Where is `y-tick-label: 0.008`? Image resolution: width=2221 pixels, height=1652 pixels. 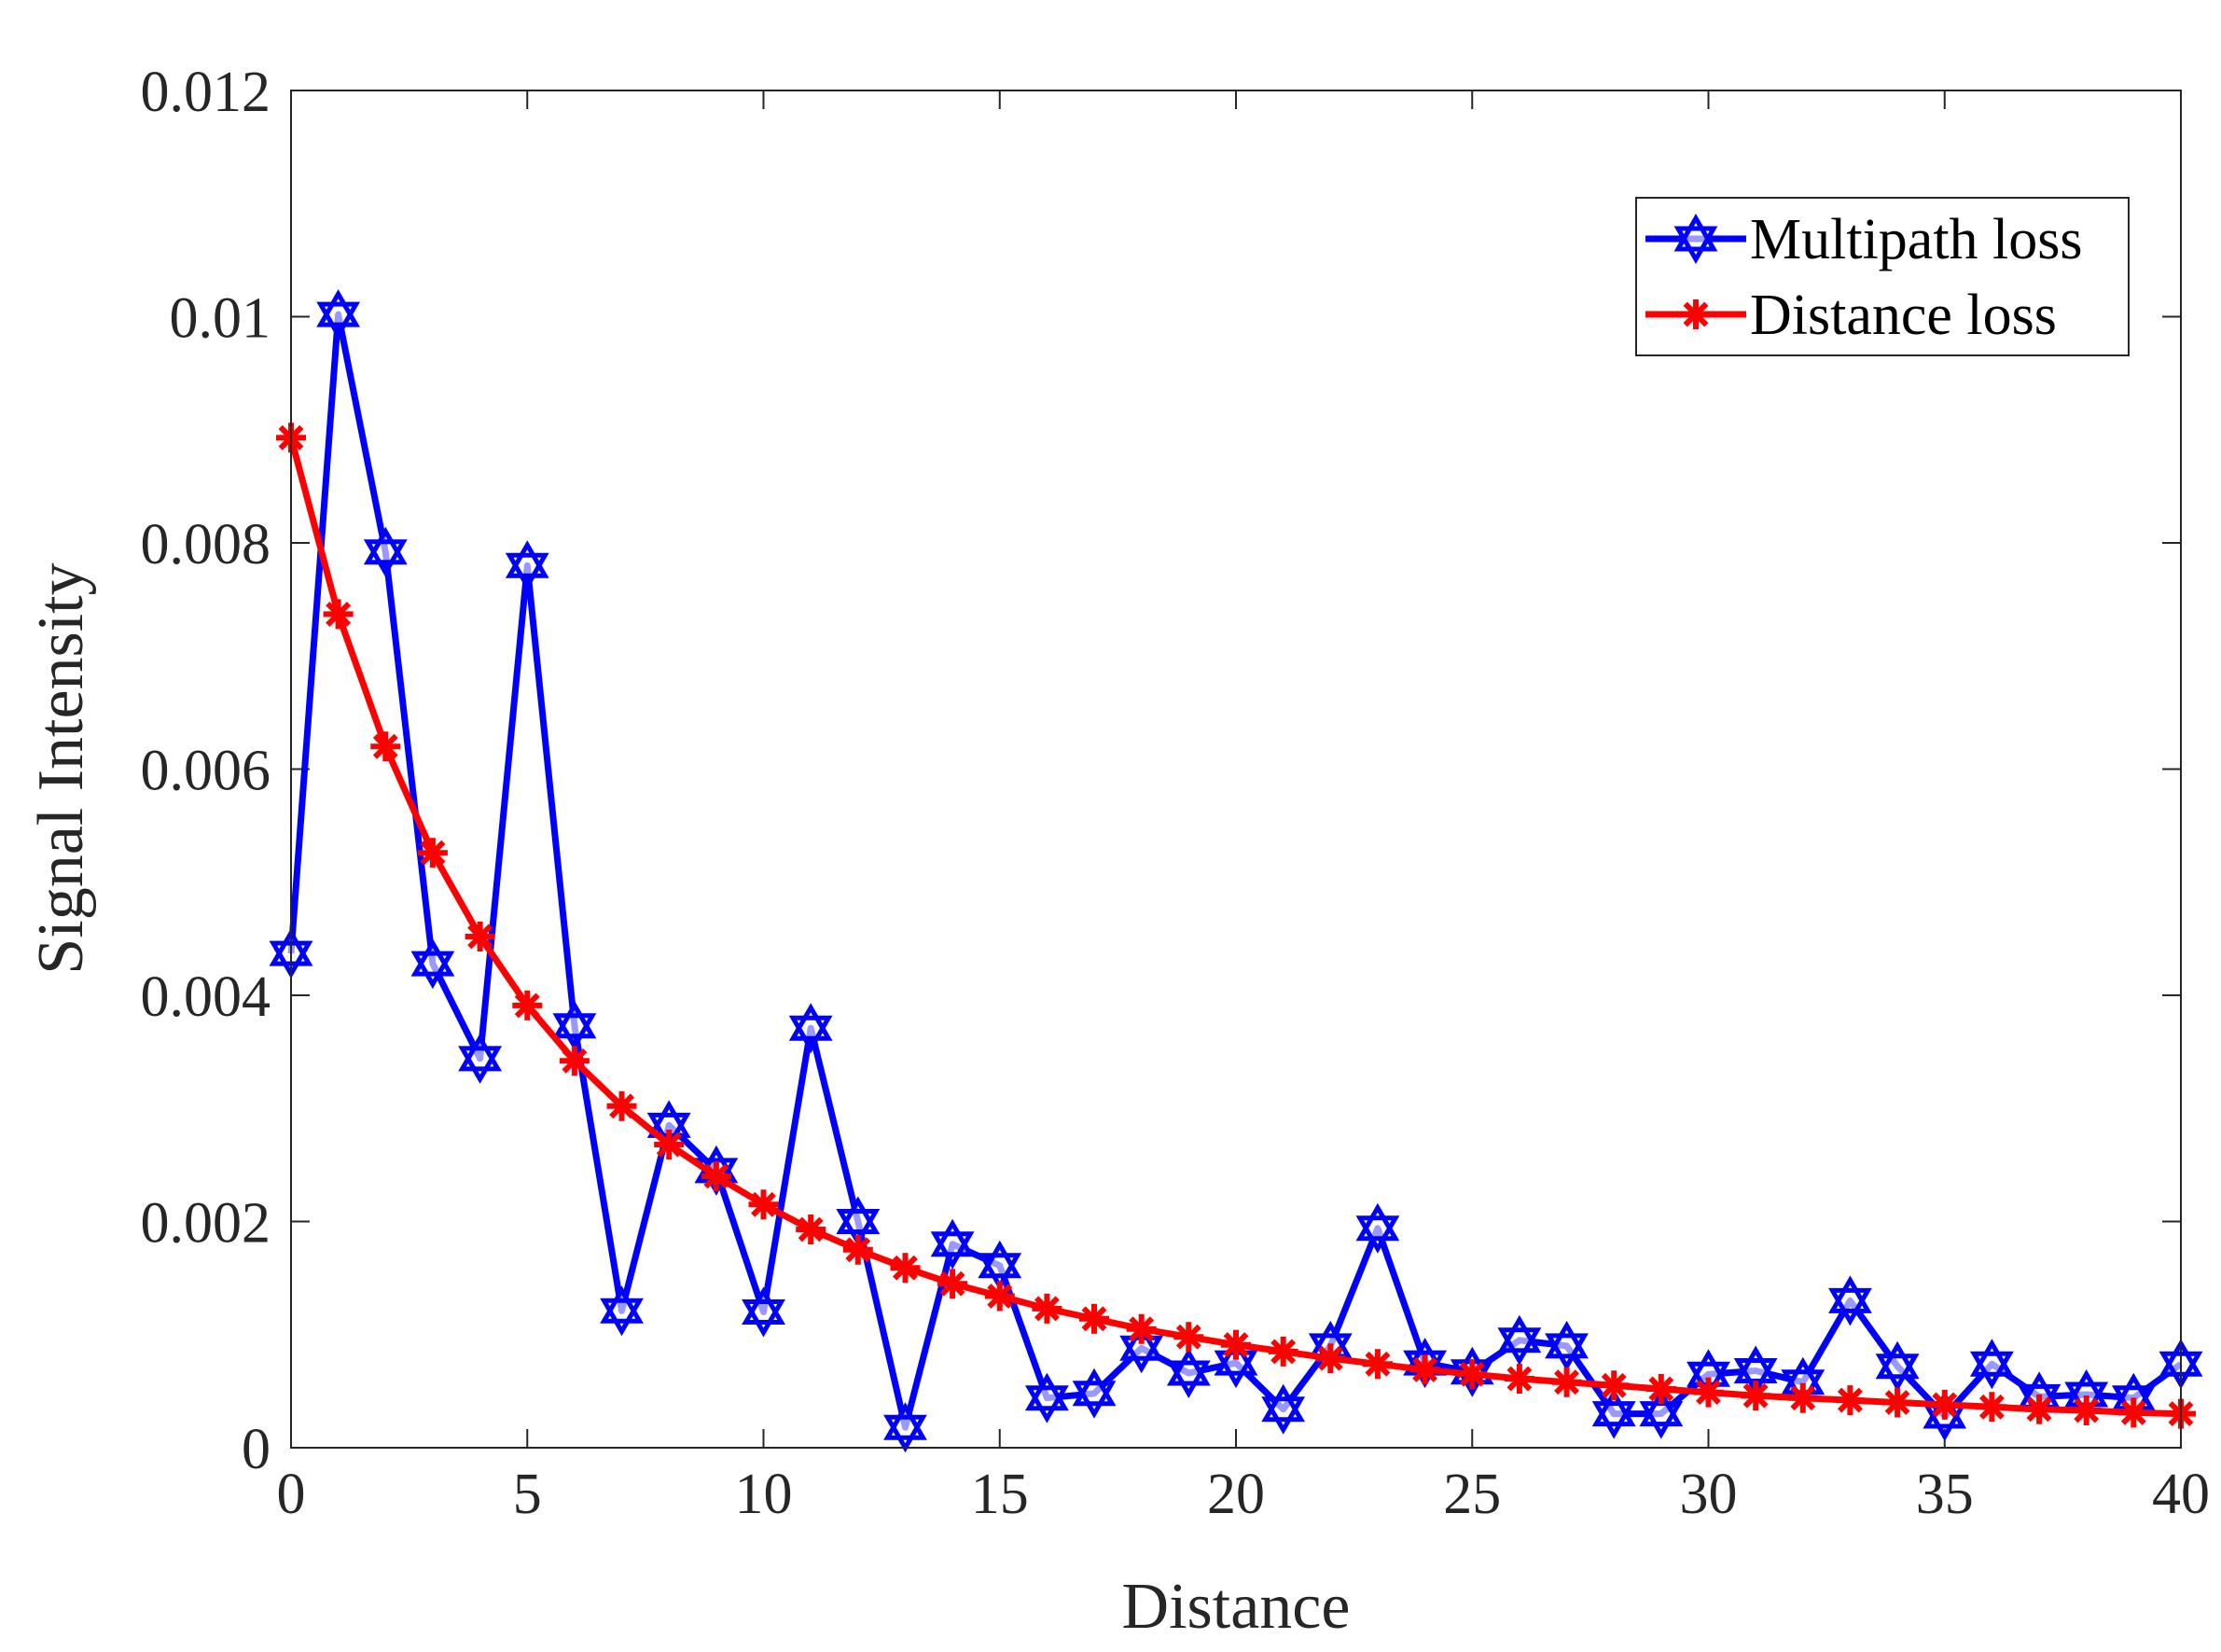 y-tick-label: 0.008 is located at coordinates (206, 544).